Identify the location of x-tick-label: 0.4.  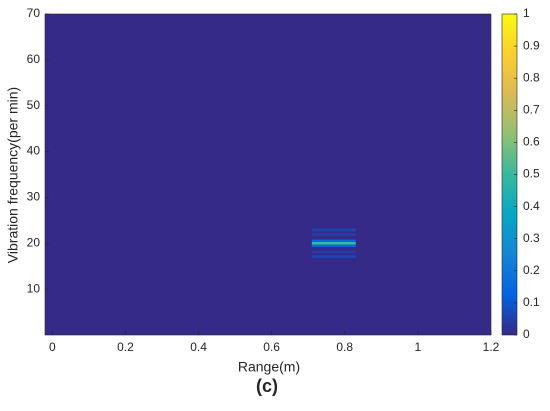
(198, 347).